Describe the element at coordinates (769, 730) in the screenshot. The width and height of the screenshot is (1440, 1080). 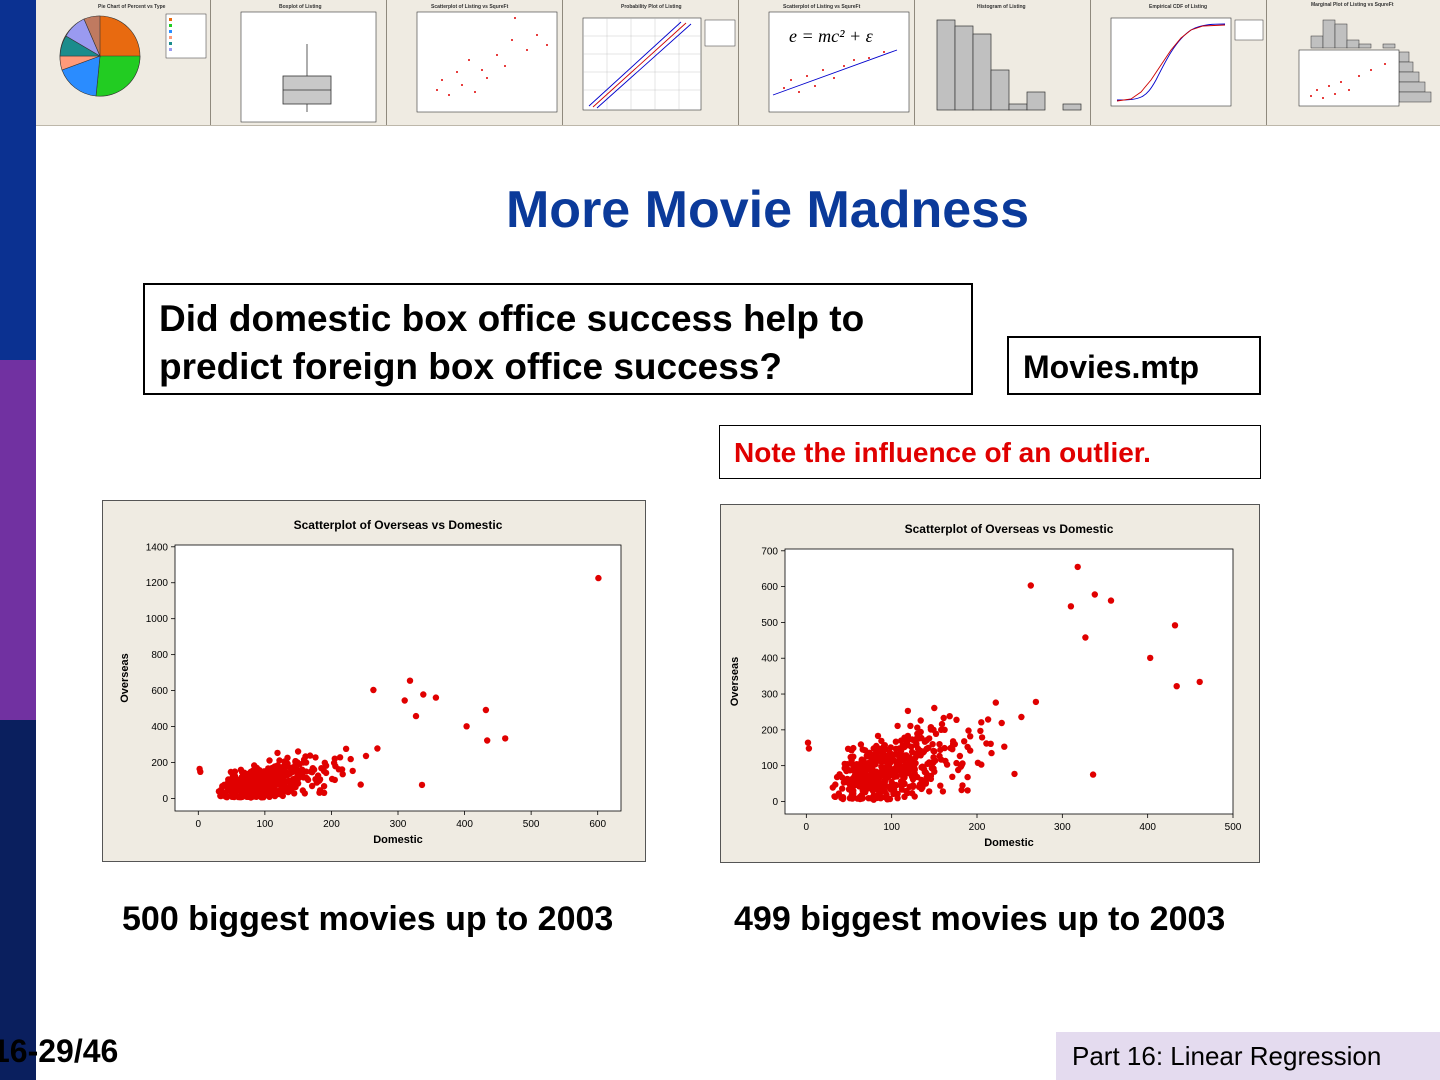
I see `y-tick-label: 200` at that location.